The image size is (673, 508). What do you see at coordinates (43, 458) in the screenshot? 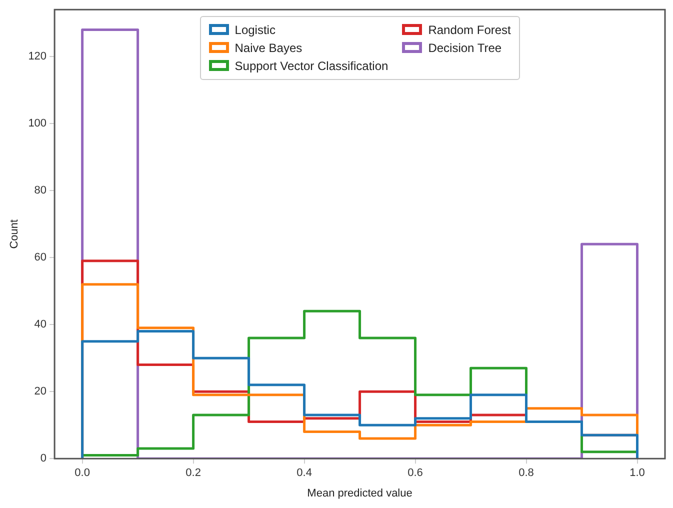
I see `y-tick-label: 0` at bounding box center [43, 458].